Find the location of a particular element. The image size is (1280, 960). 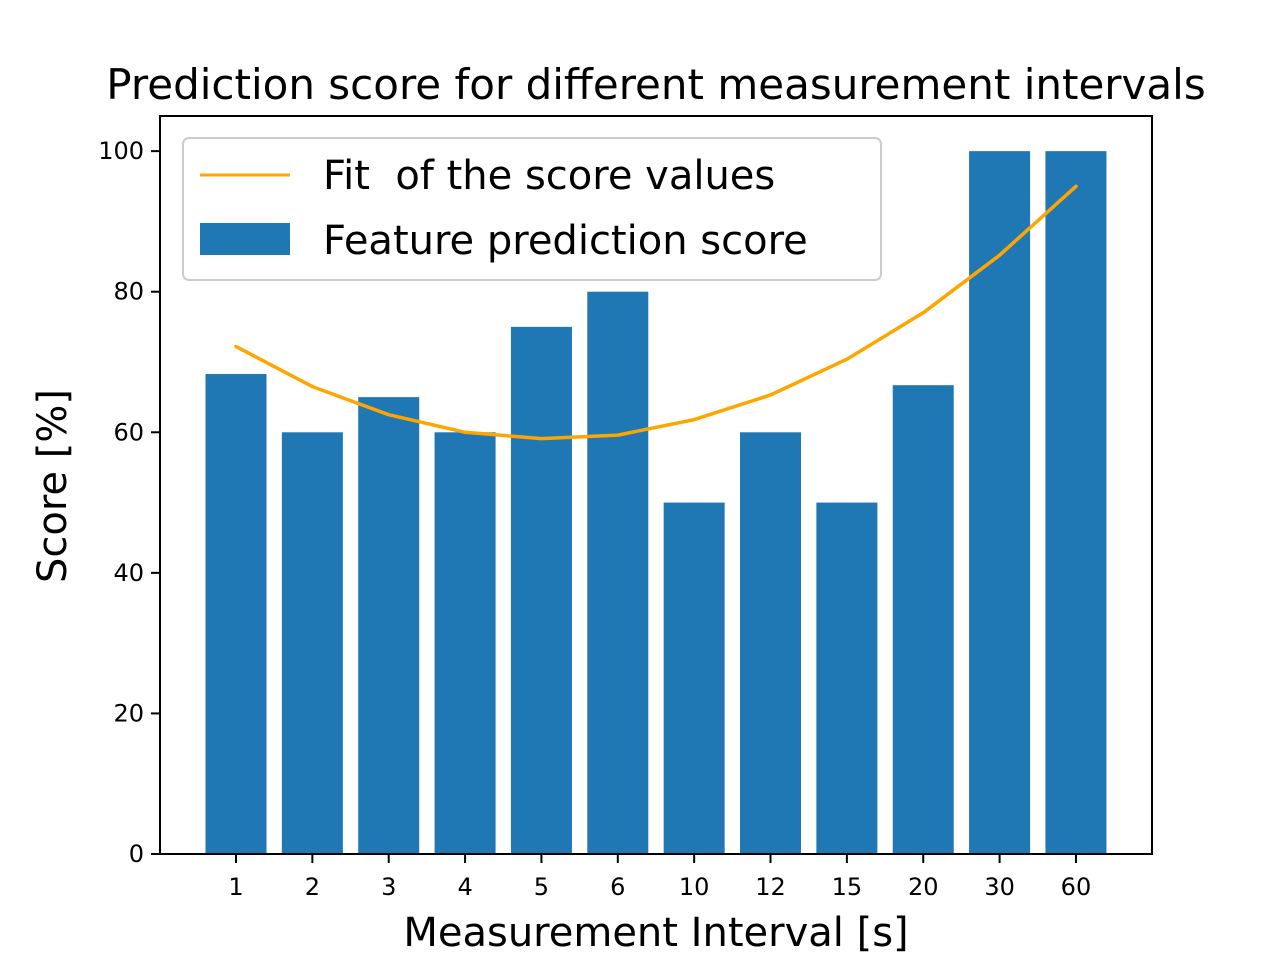

x-tick-label-4: 4 is located at coordinates (464, 887).